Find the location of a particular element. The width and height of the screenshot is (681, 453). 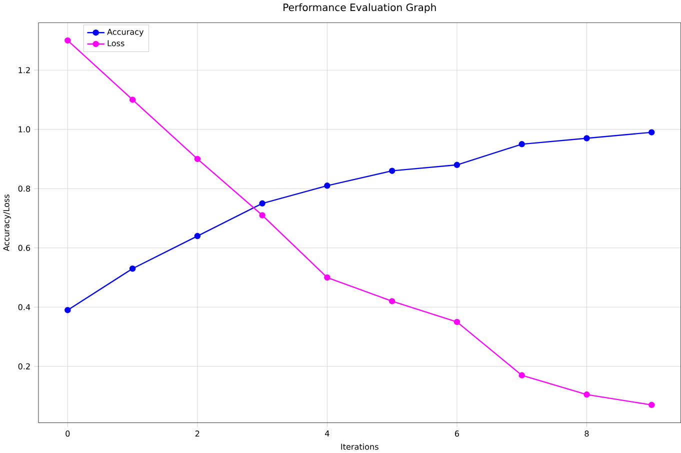

y-axis-title: Accuracy/Loss is located at coordinates (7, 223).